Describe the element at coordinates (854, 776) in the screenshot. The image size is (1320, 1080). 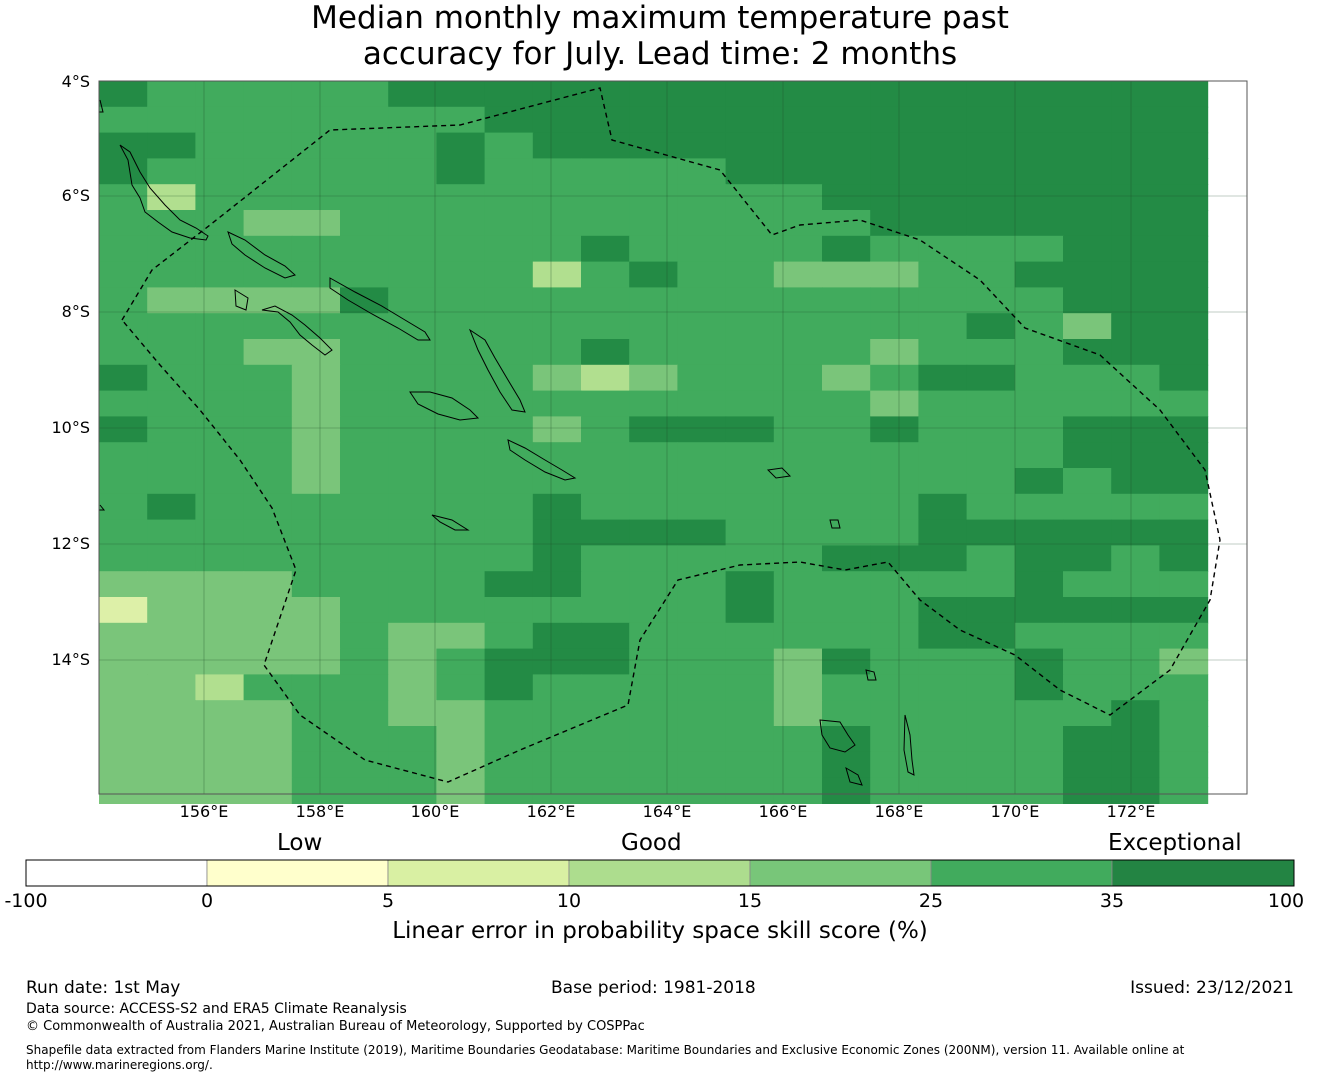
I see `coastline-malekula` at that location.